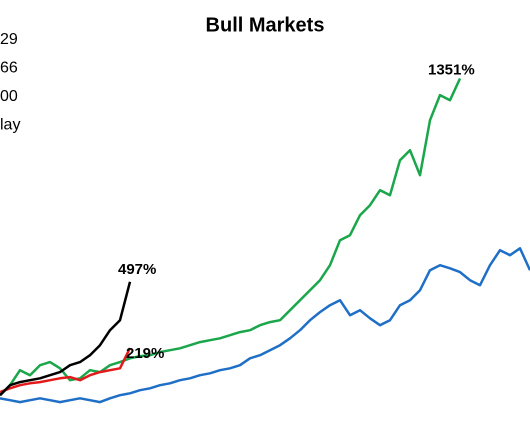 Image resolution: width=530 pixels, height=442 pixels. Describe the element at coordinates (265, 25) in the screenshot. I see `chart-title: Bull Markets` at that location.